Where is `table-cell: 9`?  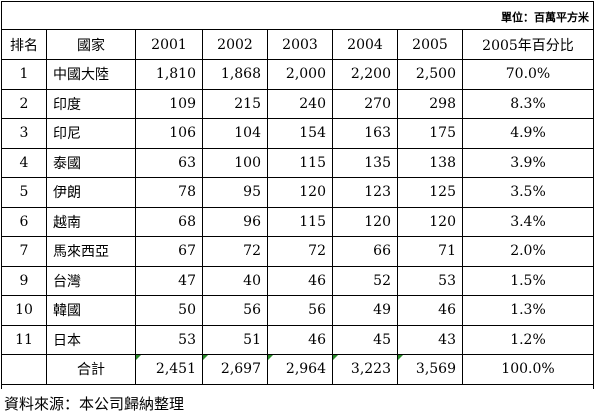
table-cell: 9 is located at coordinates (24, 280).